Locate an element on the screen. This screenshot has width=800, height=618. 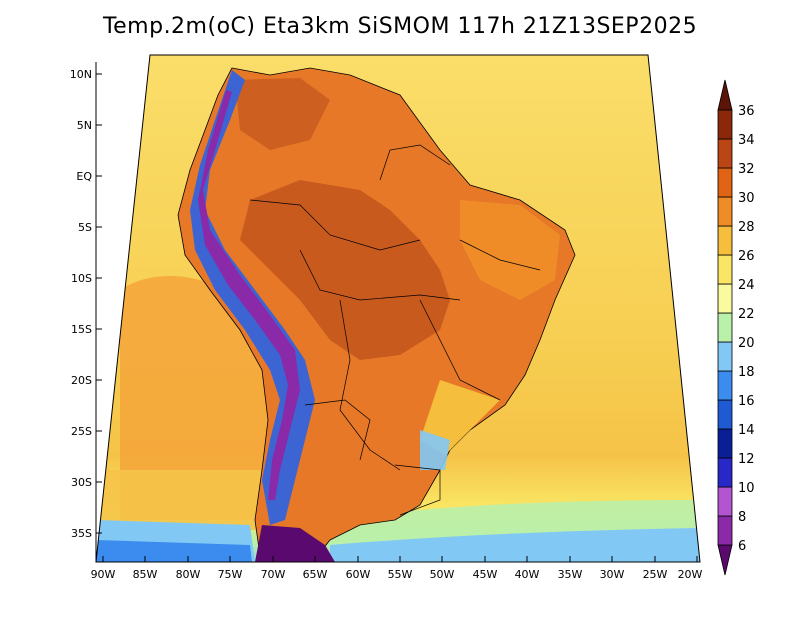
colorbar-label: 22 is located at coordinates (746, 314).